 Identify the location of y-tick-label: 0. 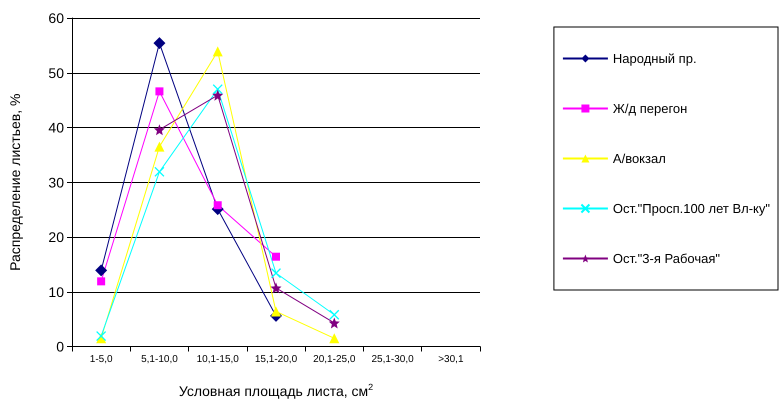
(60, 346).